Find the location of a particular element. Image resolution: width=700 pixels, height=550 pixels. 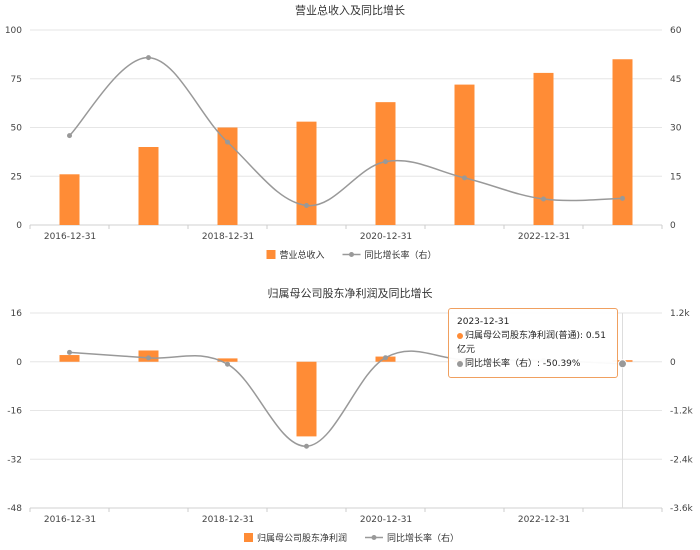

chart1-y-right-tick-label: 0 is located at coordinates (673, 226).